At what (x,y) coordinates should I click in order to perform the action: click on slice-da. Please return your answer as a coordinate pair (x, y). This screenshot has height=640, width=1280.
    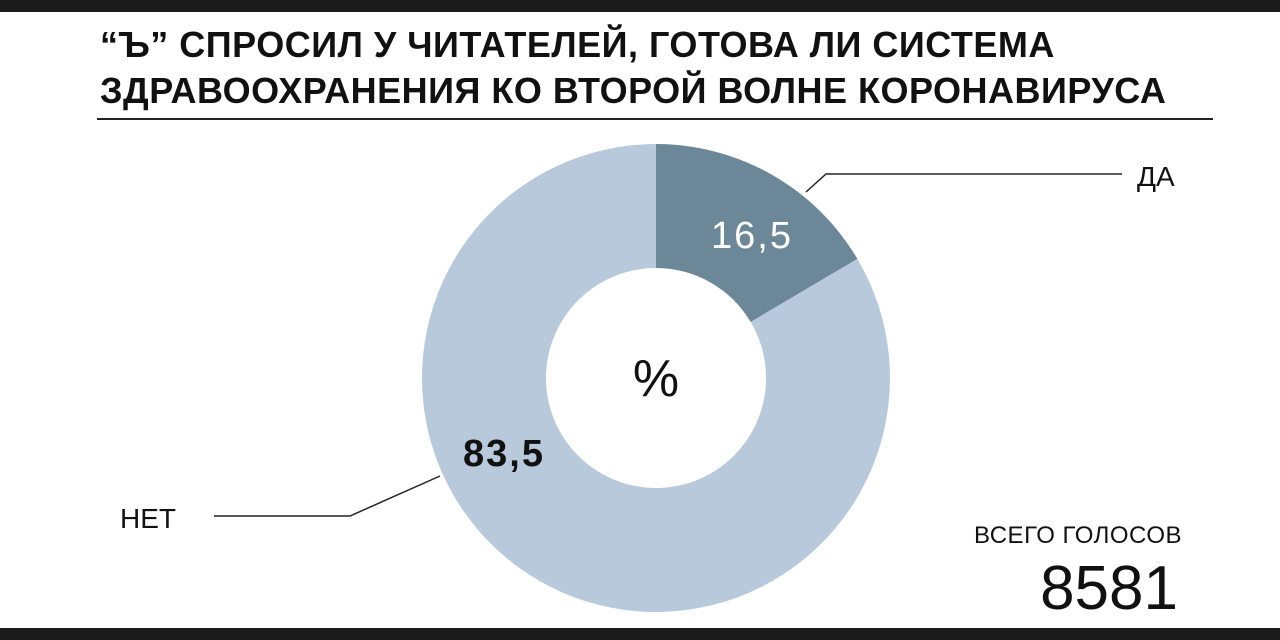
    Looking at the image, I should click on (757, 233).